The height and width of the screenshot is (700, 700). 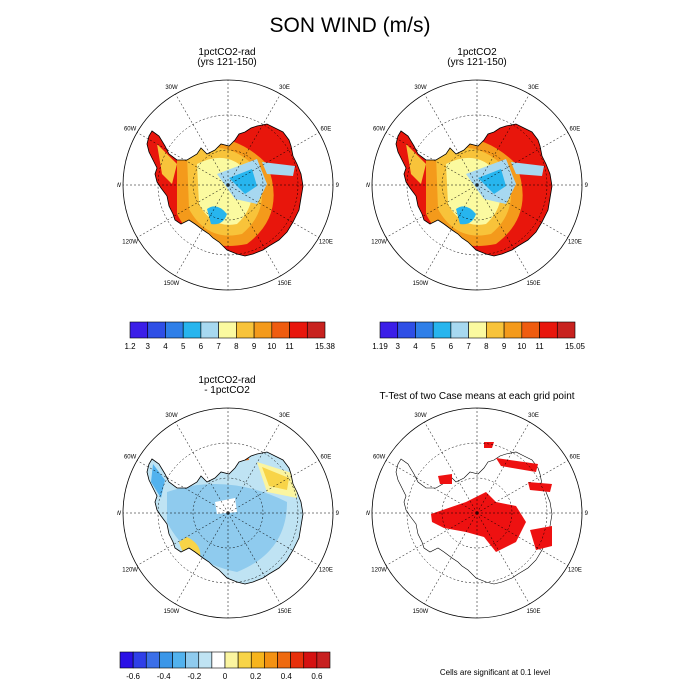 I want to click on panel-2-title-line2: (yrs 121-150), so click(x=477, y=62).